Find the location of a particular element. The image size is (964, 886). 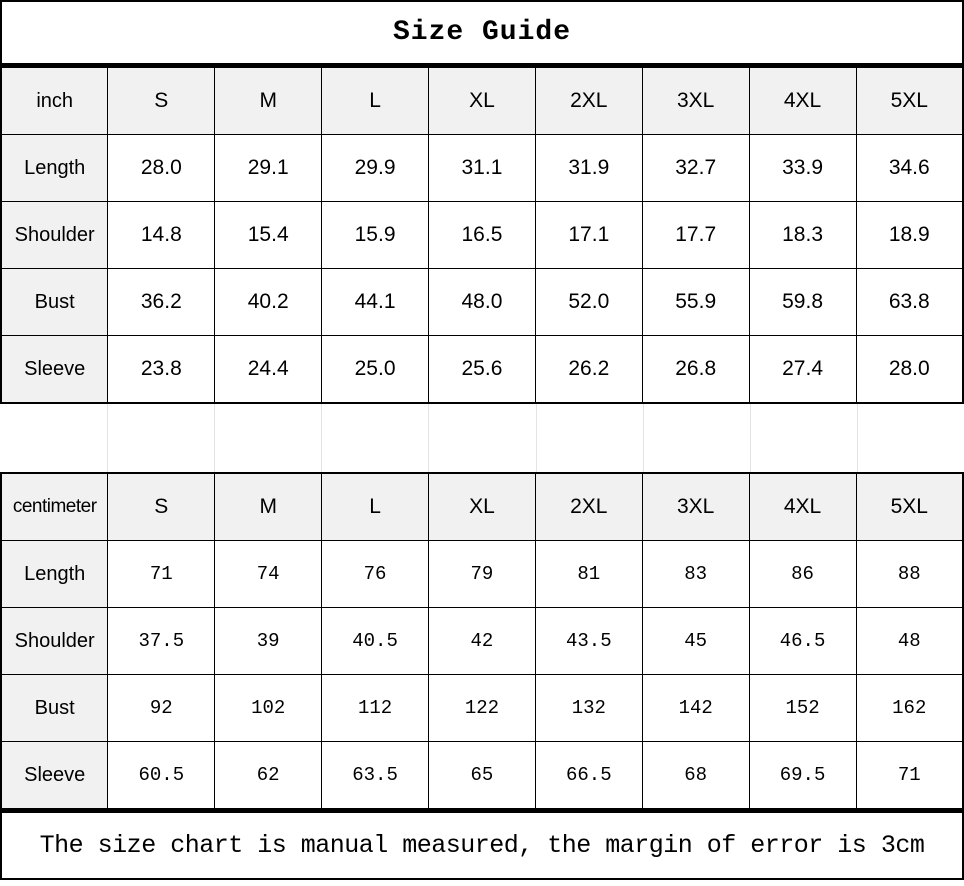

size-value-cell: 17.7 is located at coordinates (695, 235).